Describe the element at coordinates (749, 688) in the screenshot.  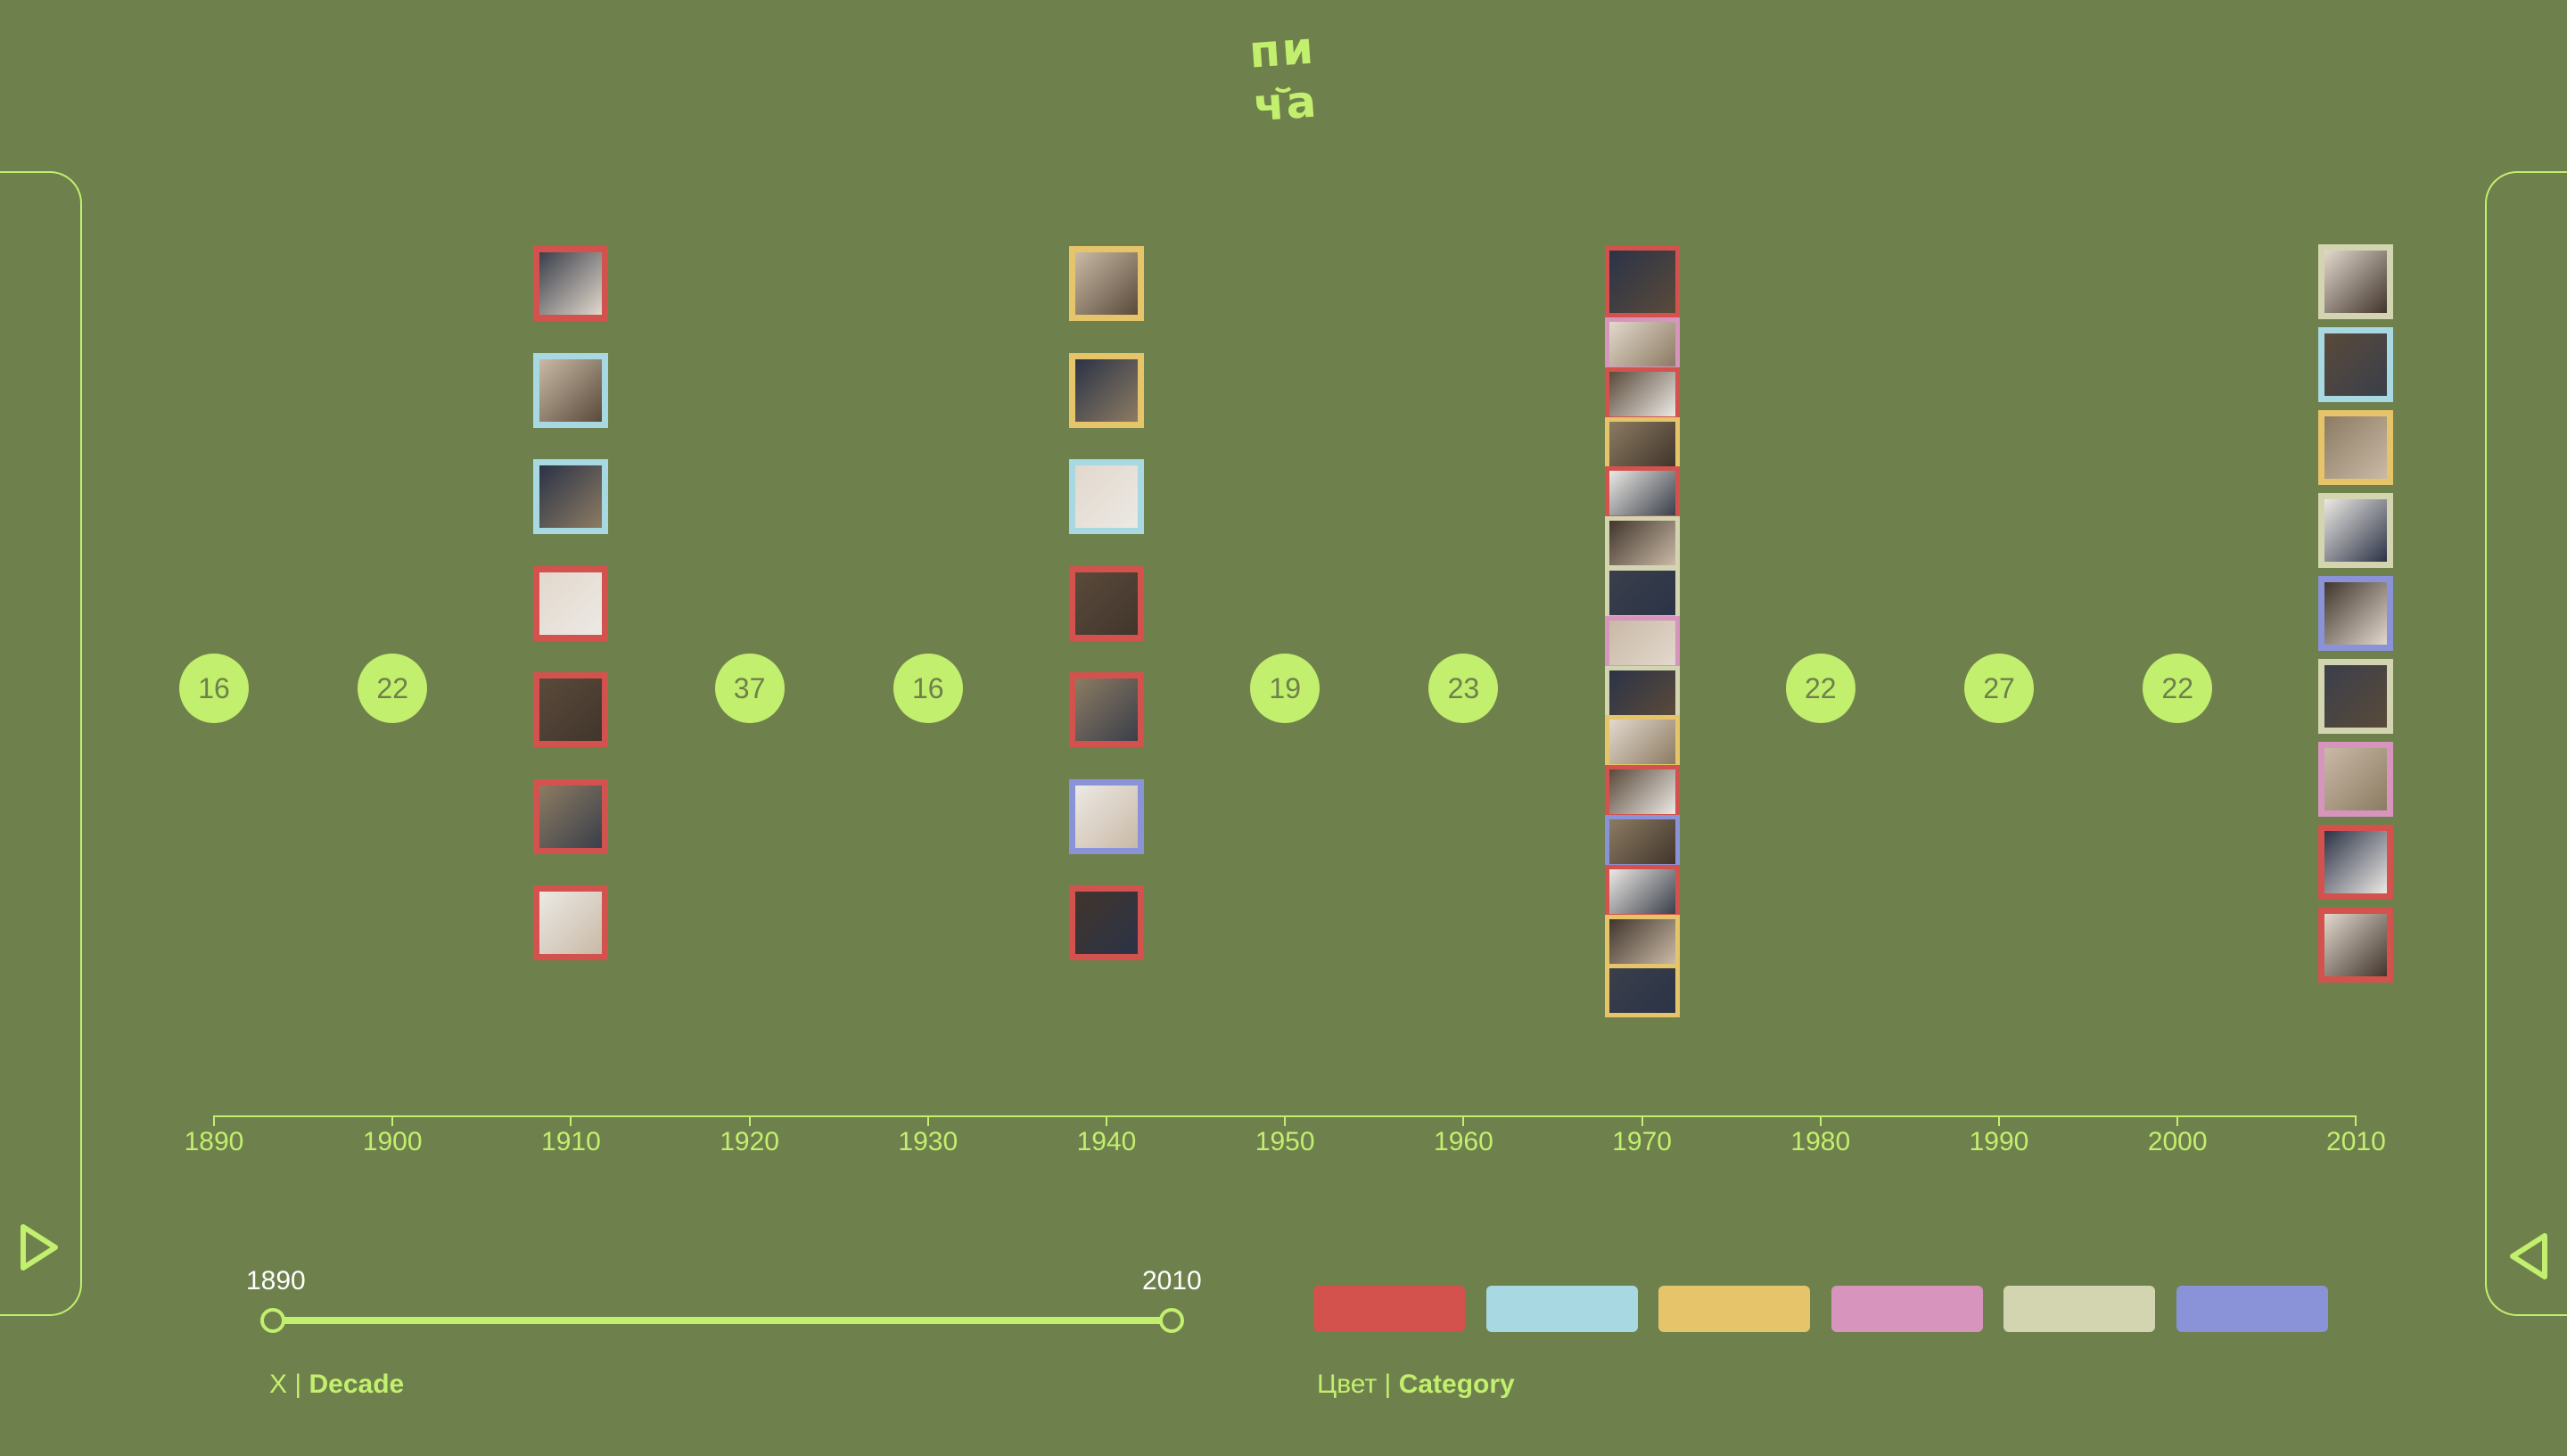
I see `decade-count-bubble: 37` at that location.